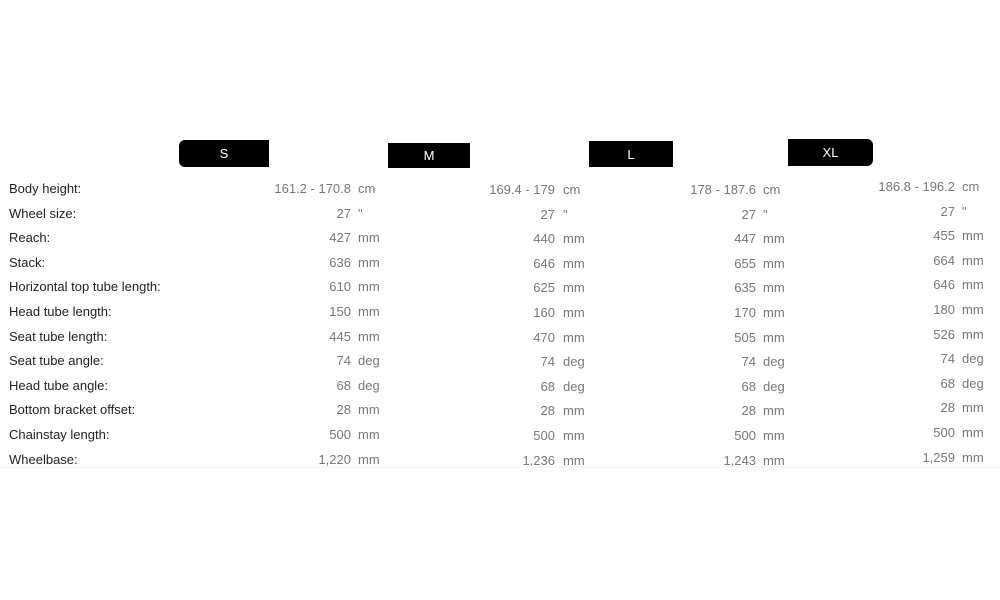 Image resolution: width=1000 pixels, height=600 pixels. I want to click on row-label: Chainstay length:, so click(59, 434).